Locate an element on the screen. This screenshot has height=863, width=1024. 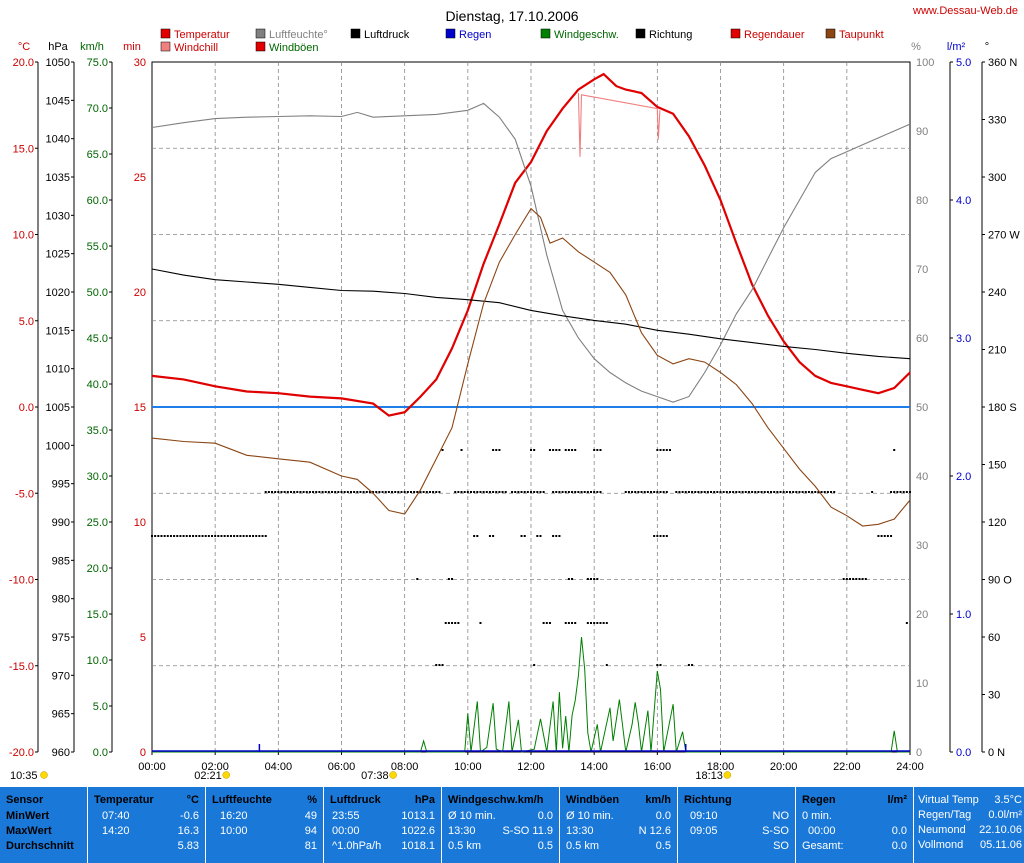
gust-avg-value: 0.0 is located at coordinates (663, 816).